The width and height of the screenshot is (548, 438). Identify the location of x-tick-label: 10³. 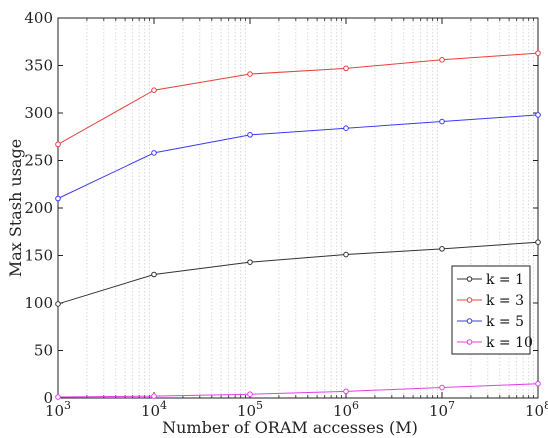
(58, 409).